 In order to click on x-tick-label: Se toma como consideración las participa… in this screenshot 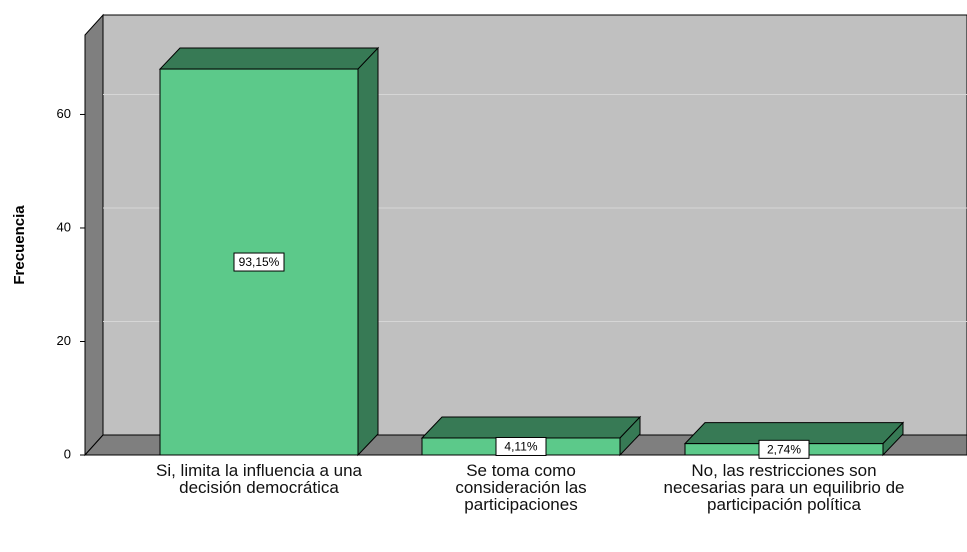, I will do `click(521, 487)`.